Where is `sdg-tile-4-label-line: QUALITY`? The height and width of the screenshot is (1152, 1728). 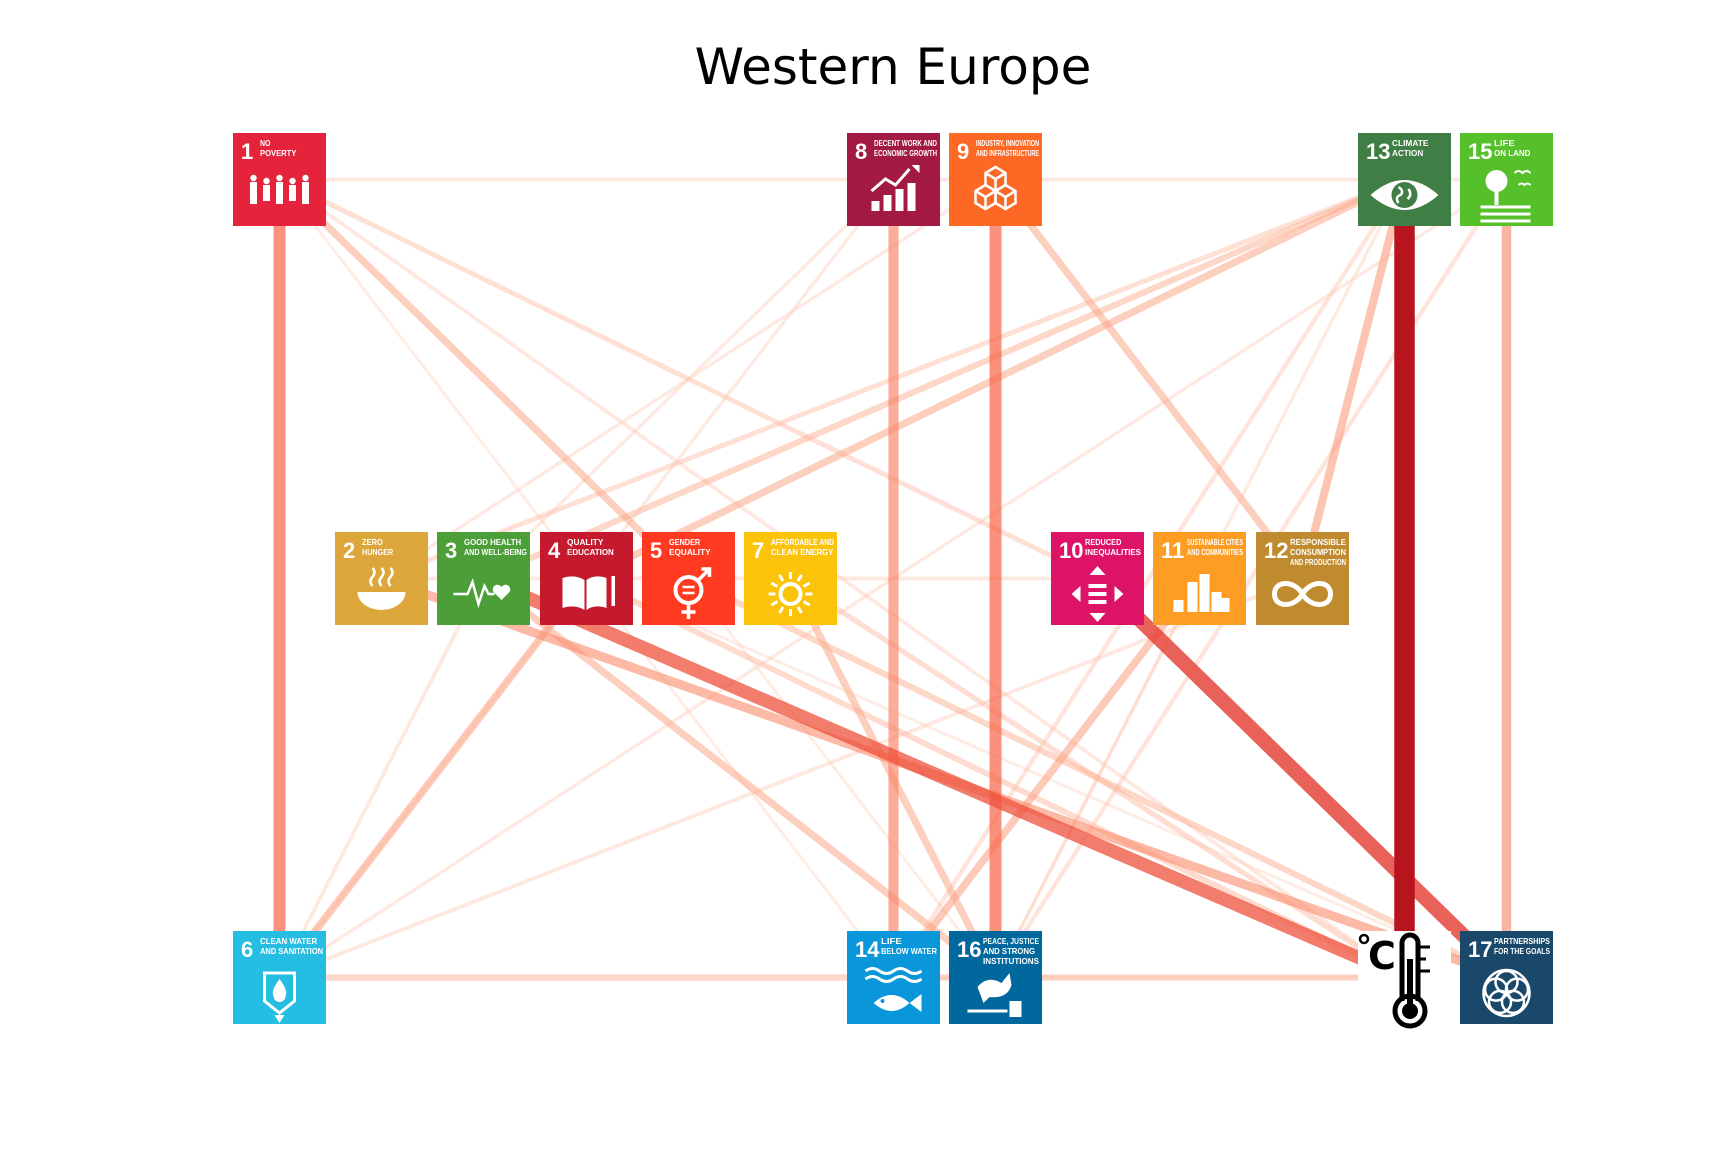 sdg-tile-4-label-line: QUALITY is located at coordinates (585, 542).